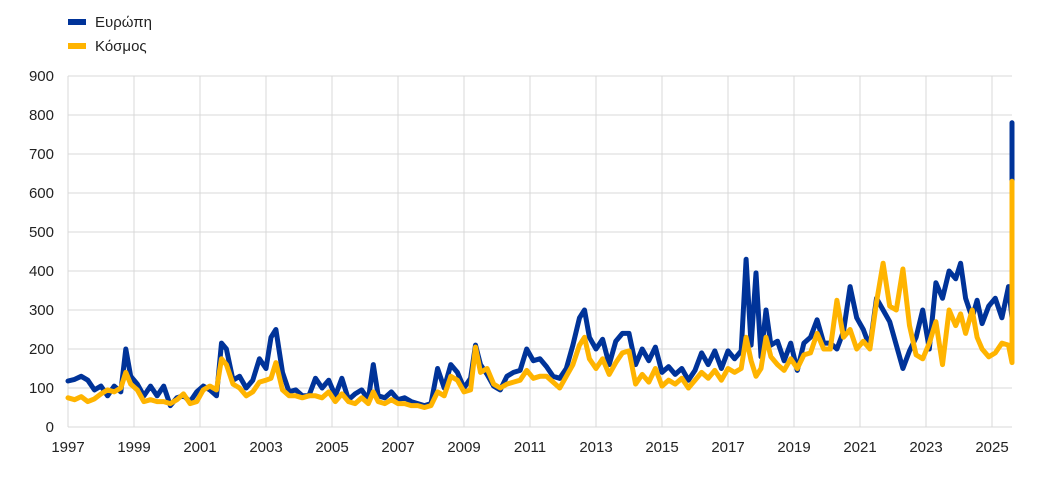 This screenshot has width=1039, height=481. Describe the element at coordinates (41, 271) in the screenshot. I see `y-tick-label: 400` at that location.